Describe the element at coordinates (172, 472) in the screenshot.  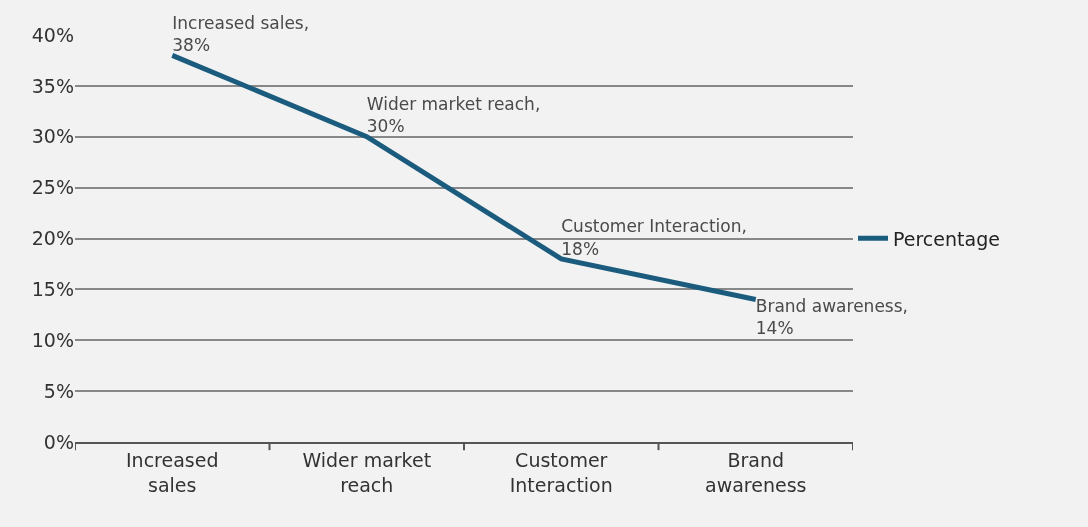
I see `x-tick-label: Increased sales` at that location.